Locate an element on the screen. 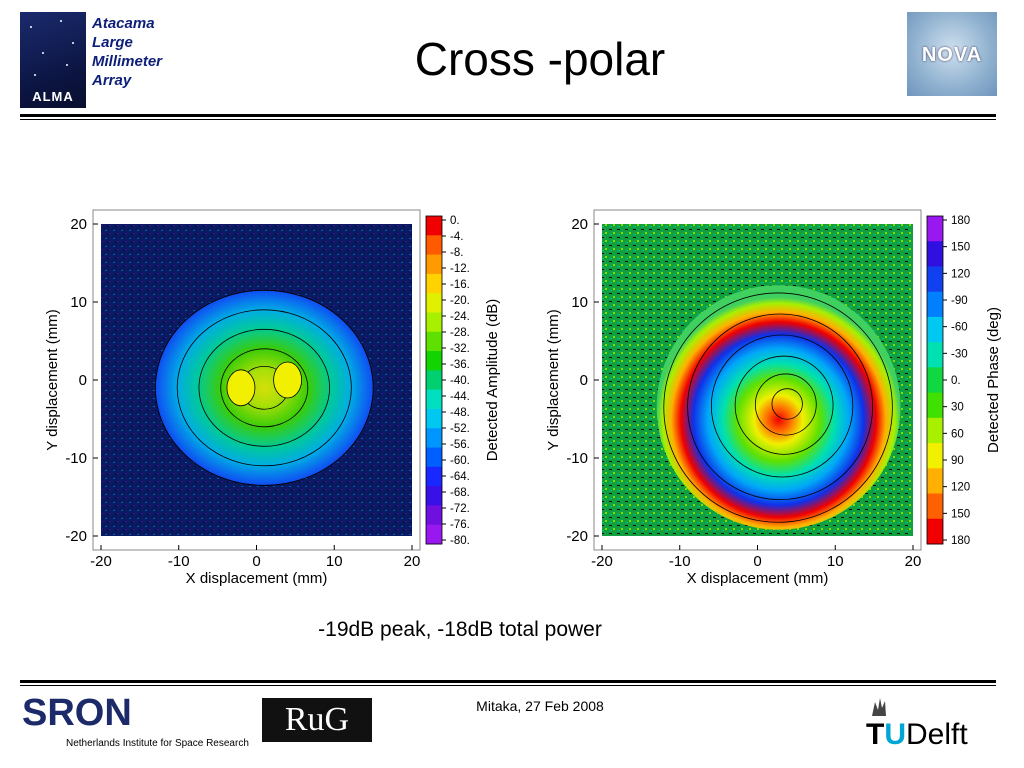 Image resolution: width=1024 pixels, height=768 pixels. alma-line2: Large is located at coordinates (112, 42).